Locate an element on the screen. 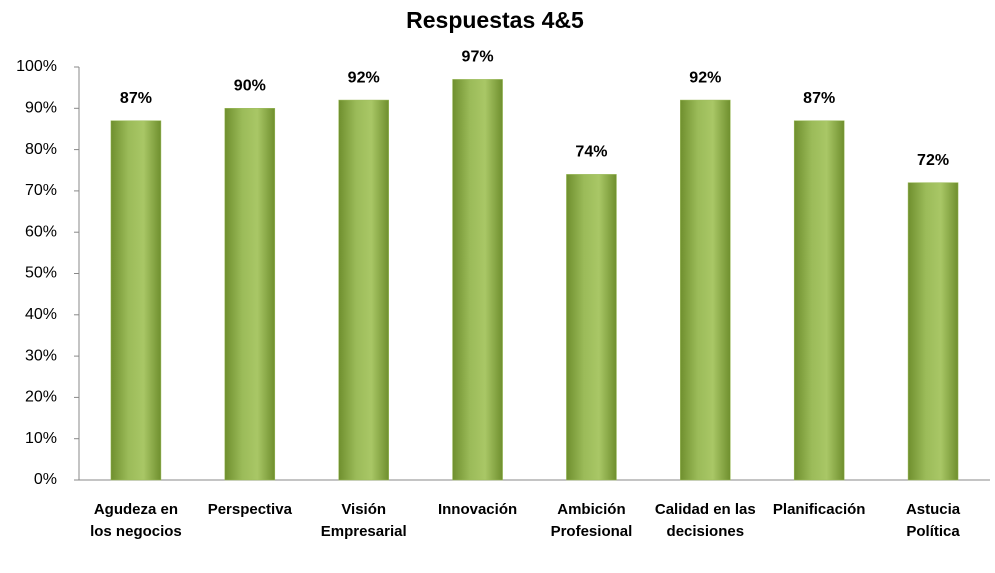 Image resolution: width=995 pixels, height=573 pixels. x-tick-label: Ambición Profesional is located at coordinates (591, 520).